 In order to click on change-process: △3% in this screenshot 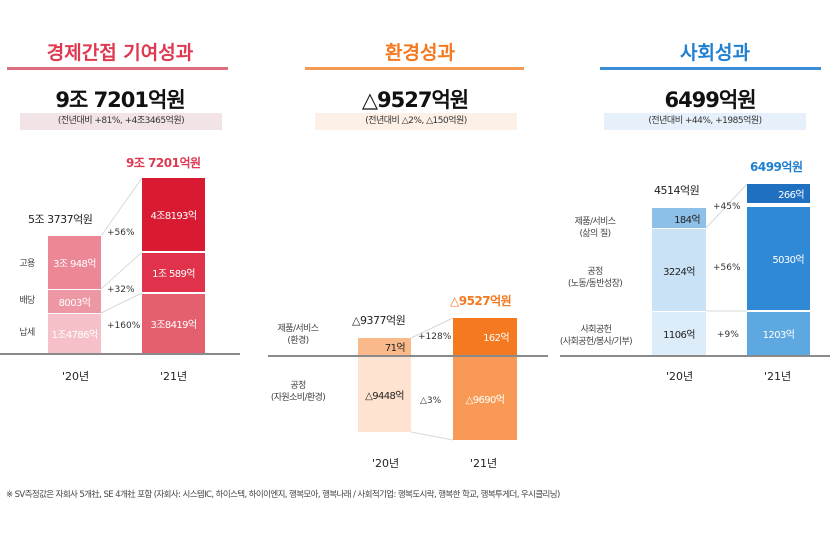, I will do `click(431, 401)`.